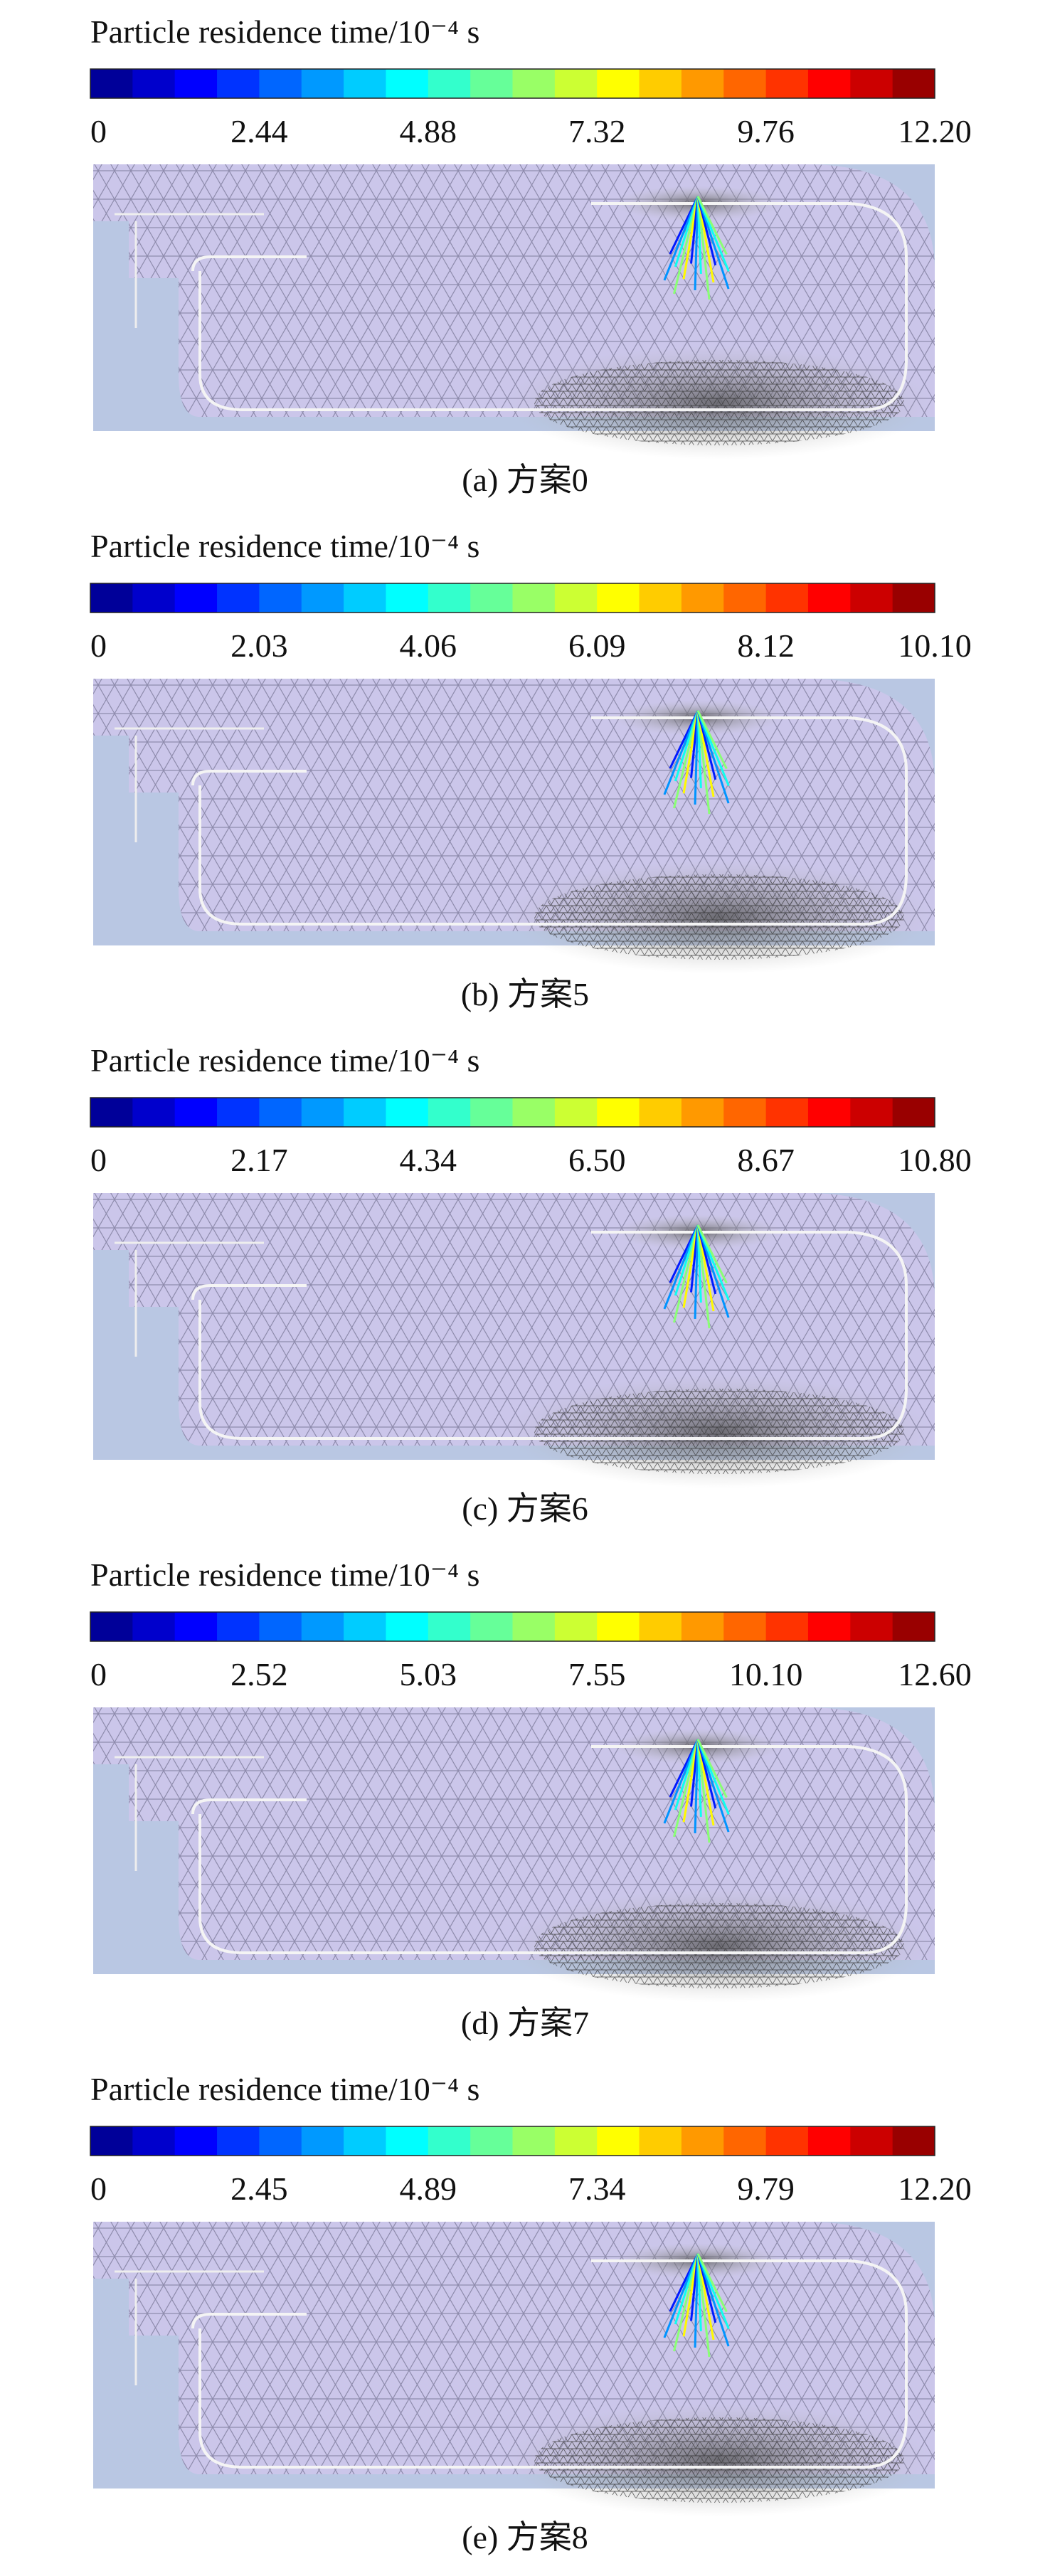 This screenshot has height=2576, width=1050. Describe the element at coordinates (766, 645) in the screenshot. I see `colorbar-tick-label: 8.12` at that location.